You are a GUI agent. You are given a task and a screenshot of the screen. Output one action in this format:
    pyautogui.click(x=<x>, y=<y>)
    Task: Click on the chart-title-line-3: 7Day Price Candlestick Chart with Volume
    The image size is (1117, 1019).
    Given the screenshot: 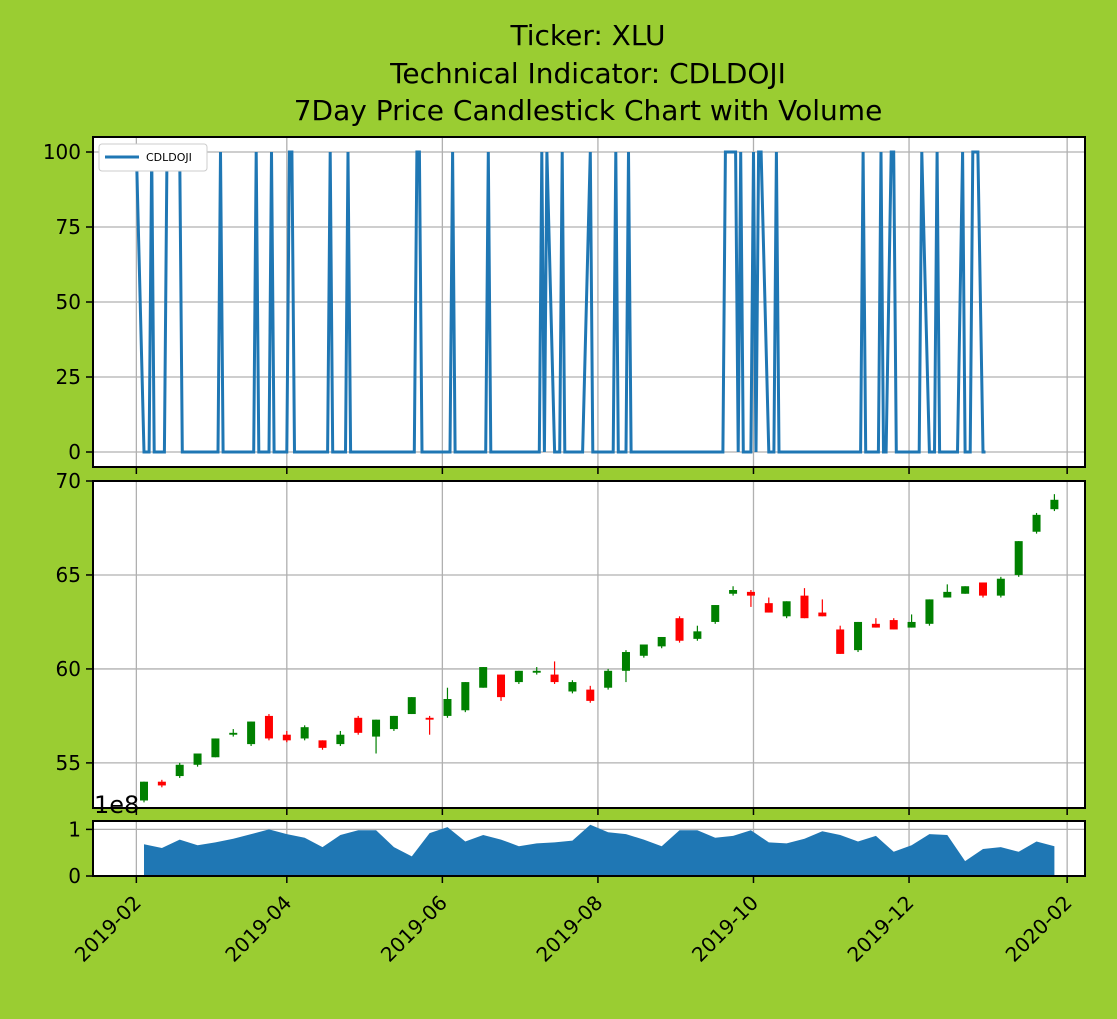 What is the action you would take?
    pyautogui.click(x=588, y=110)
    